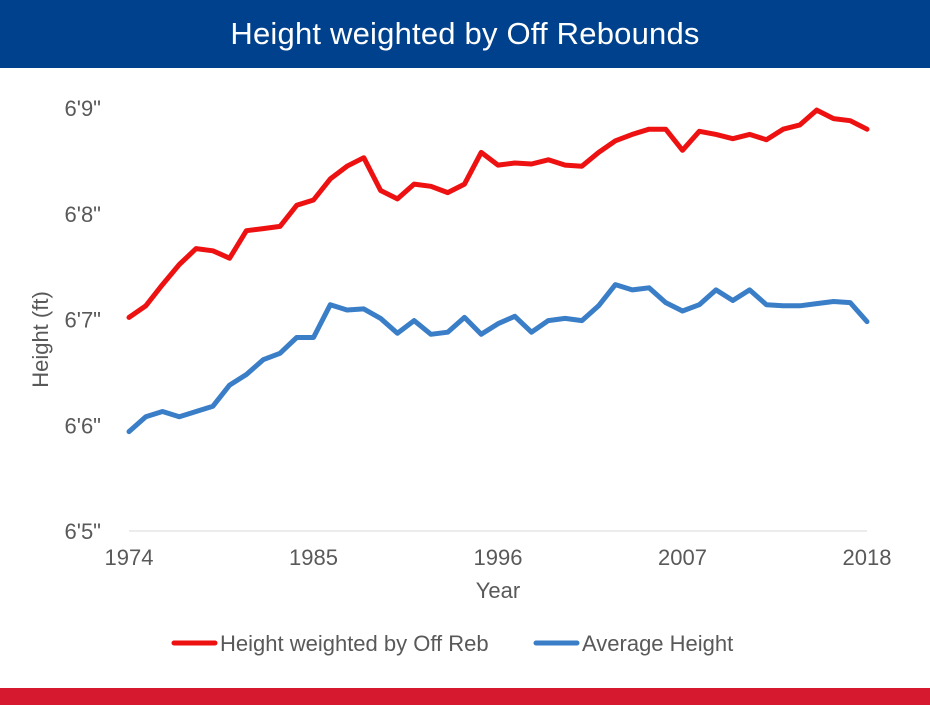 This screenshot has width=930, height=705. I want to click on x-tick-label: 1974, so click(129, 557).